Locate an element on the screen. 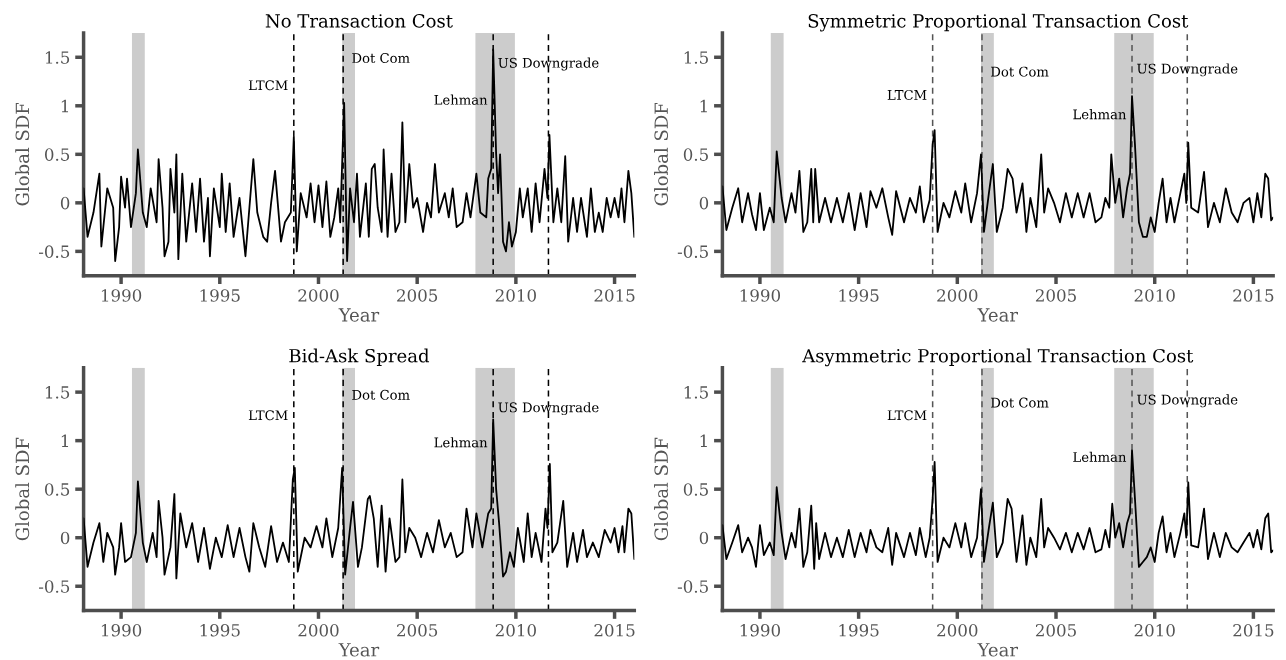 This screenshot has width=1286, height=660. chart-title: No Transaction Cost is located at coordinates (359, 21).